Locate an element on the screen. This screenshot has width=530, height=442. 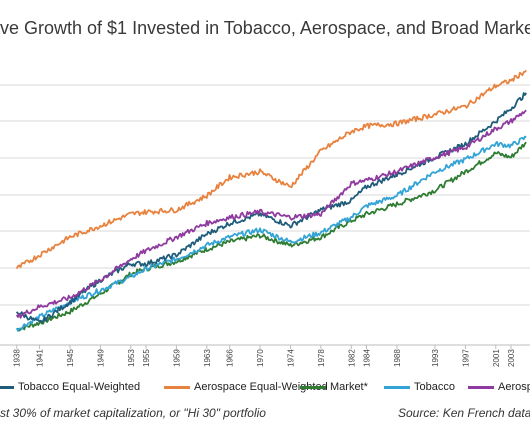
x-tick-label: 1945 is located at coordinates (70, 358).